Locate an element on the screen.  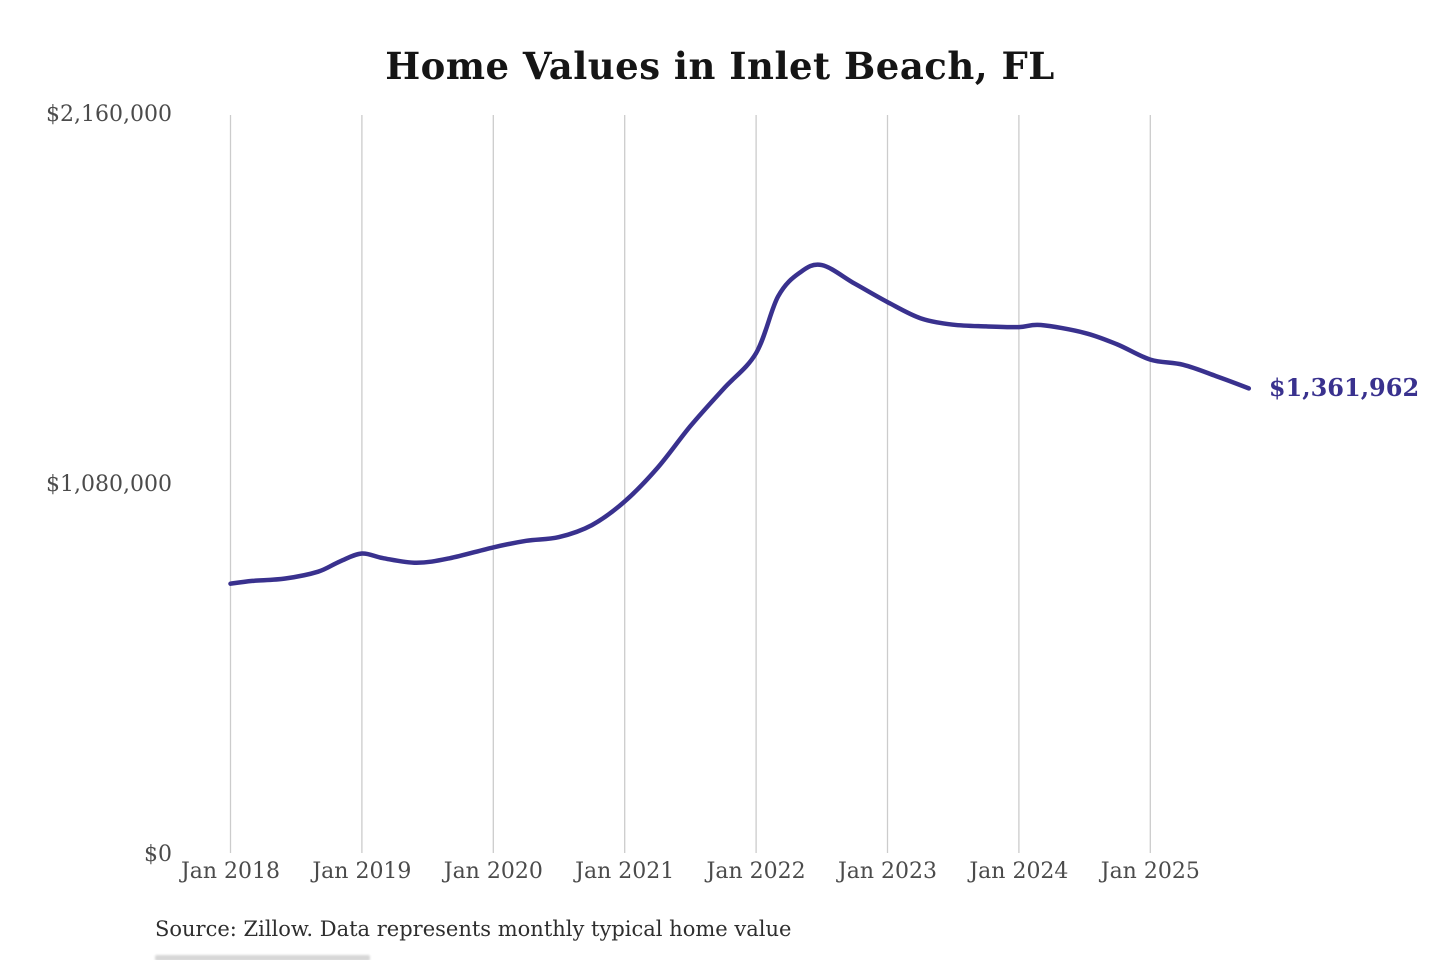
cropped-bottom-element is located at coordinates (262, 957).